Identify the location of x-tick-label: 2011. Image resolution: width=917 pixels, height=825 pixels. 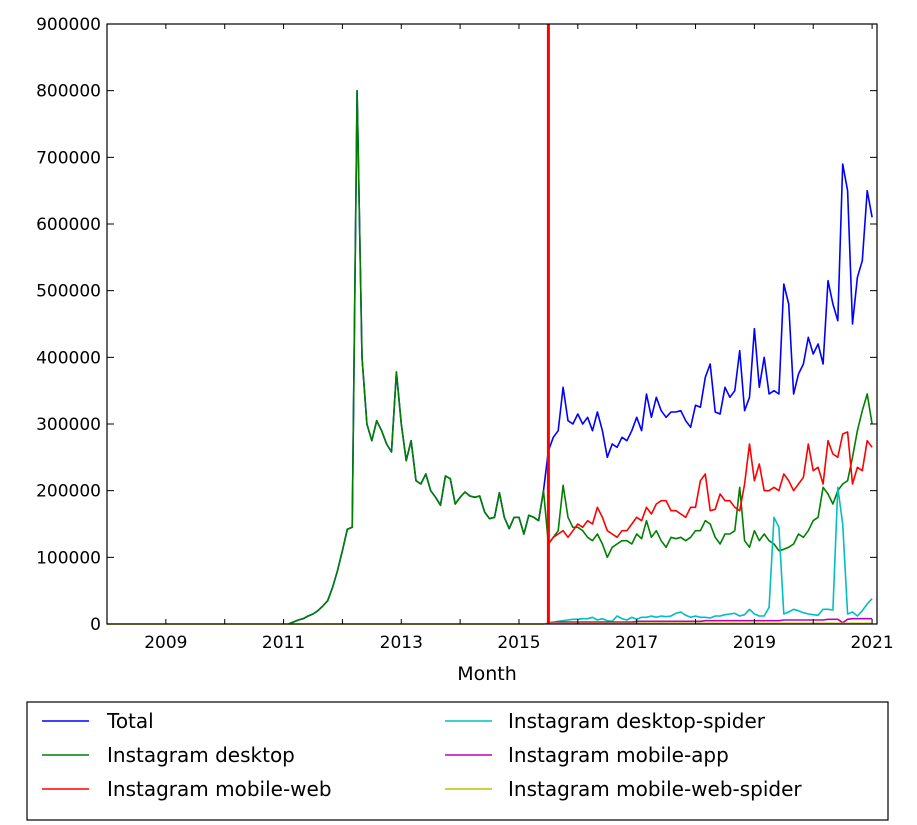
(283, 643).